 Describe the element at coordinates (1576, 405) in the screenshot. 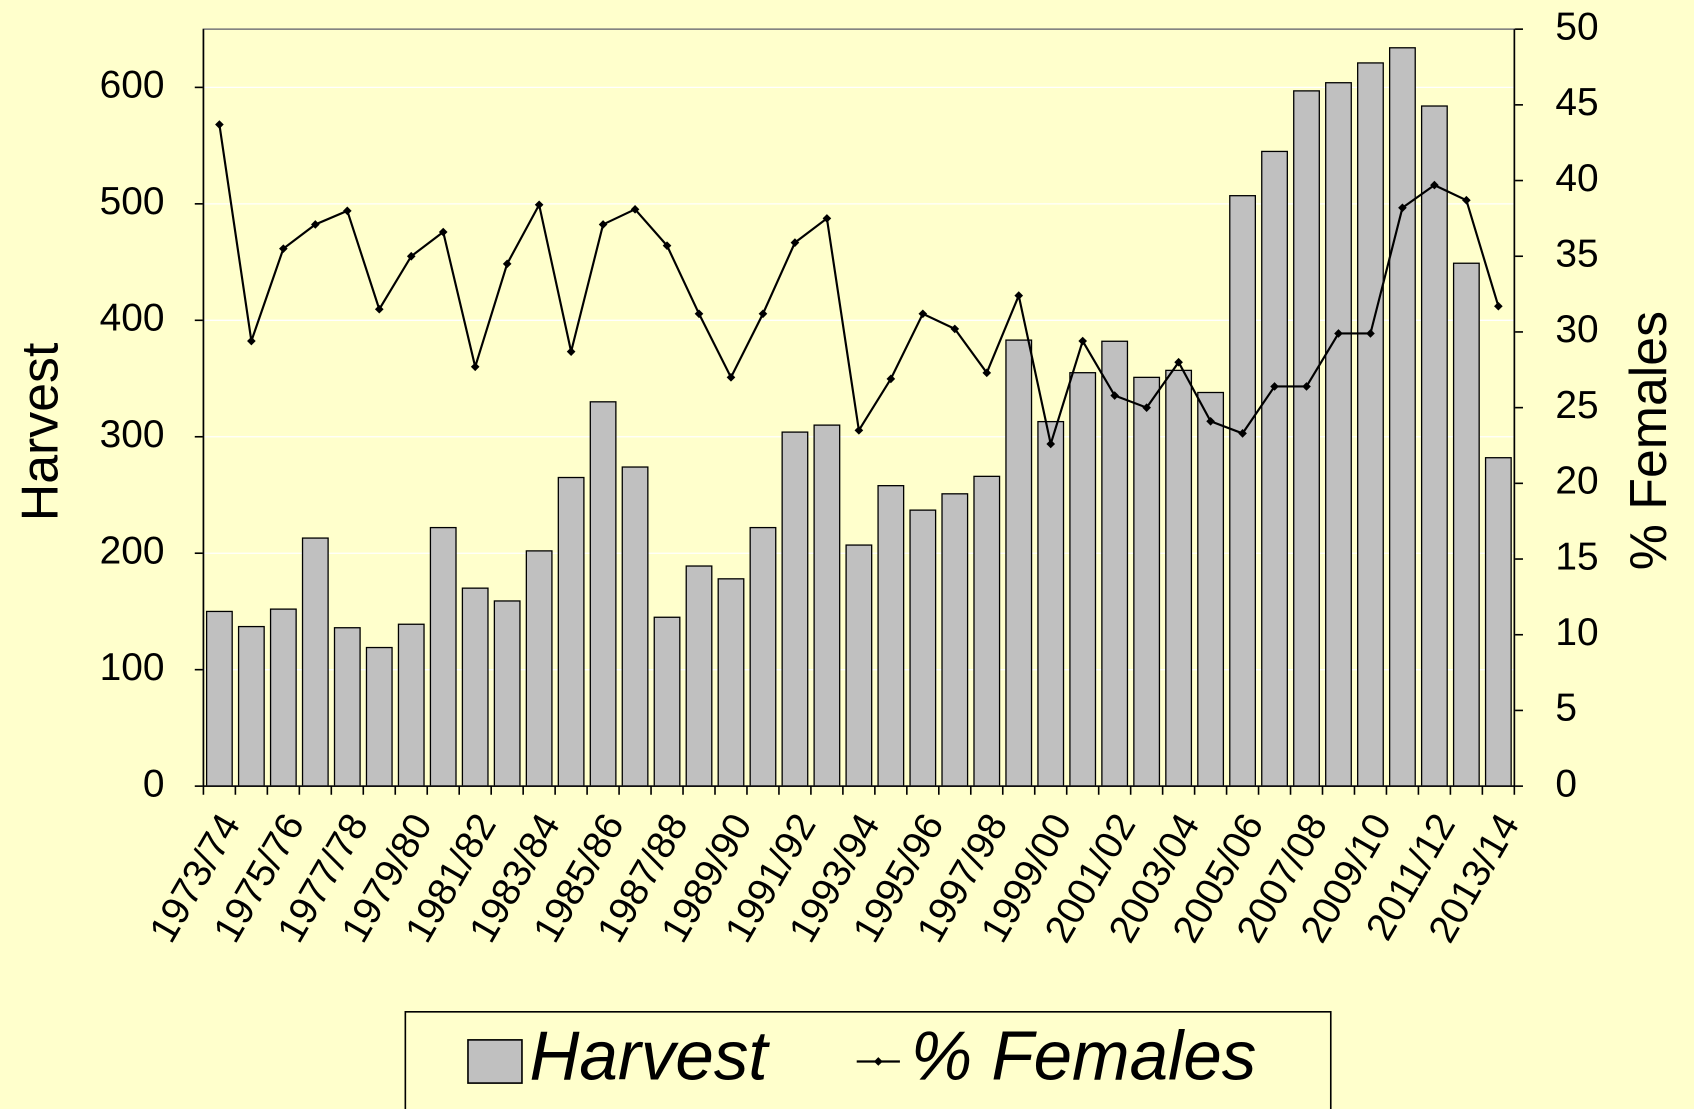

I see `y2-tick-label: 25` at that location.